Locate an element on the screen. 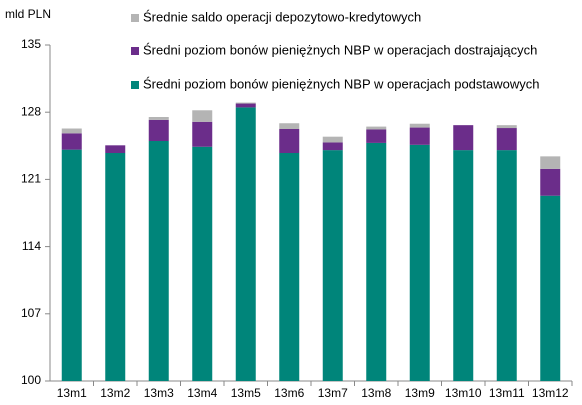 The width and height of the screenshot is (582, 405). x-tick-label: 13m11 is located at coordinates (507, 393).